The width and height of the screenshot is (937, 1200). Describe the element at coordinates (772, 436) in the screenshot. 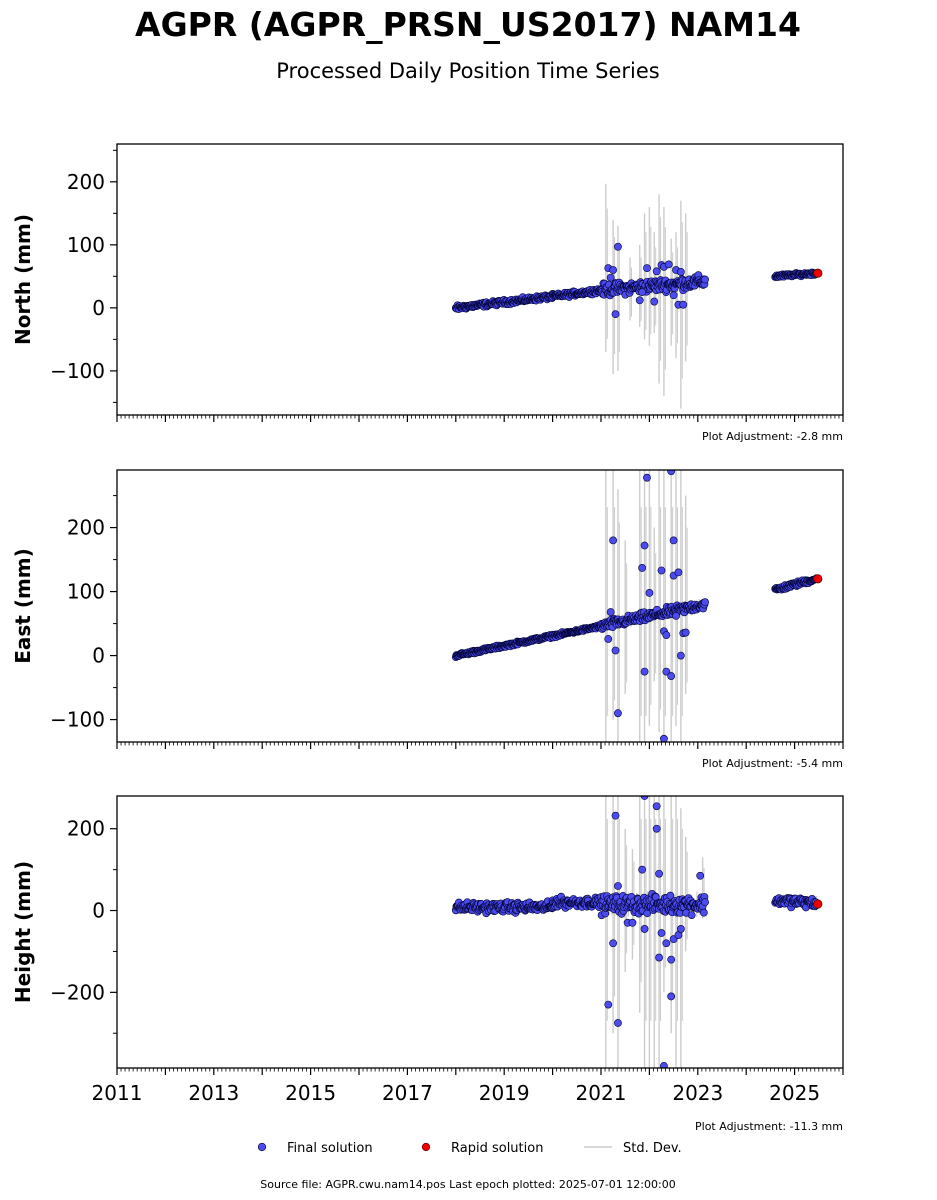

I see `plot-adjustment: Plot Adjustment: -2.8 mm` at that location.